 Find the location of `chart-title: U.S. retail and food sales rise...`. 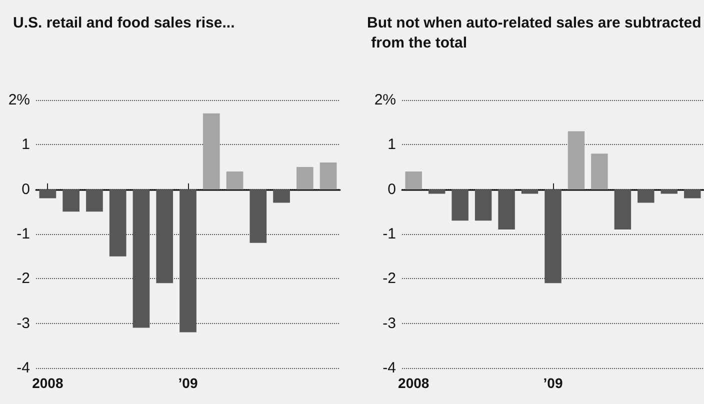

chart-title: U.S. retail and food sales rise... is located at coordinates (124, 23).